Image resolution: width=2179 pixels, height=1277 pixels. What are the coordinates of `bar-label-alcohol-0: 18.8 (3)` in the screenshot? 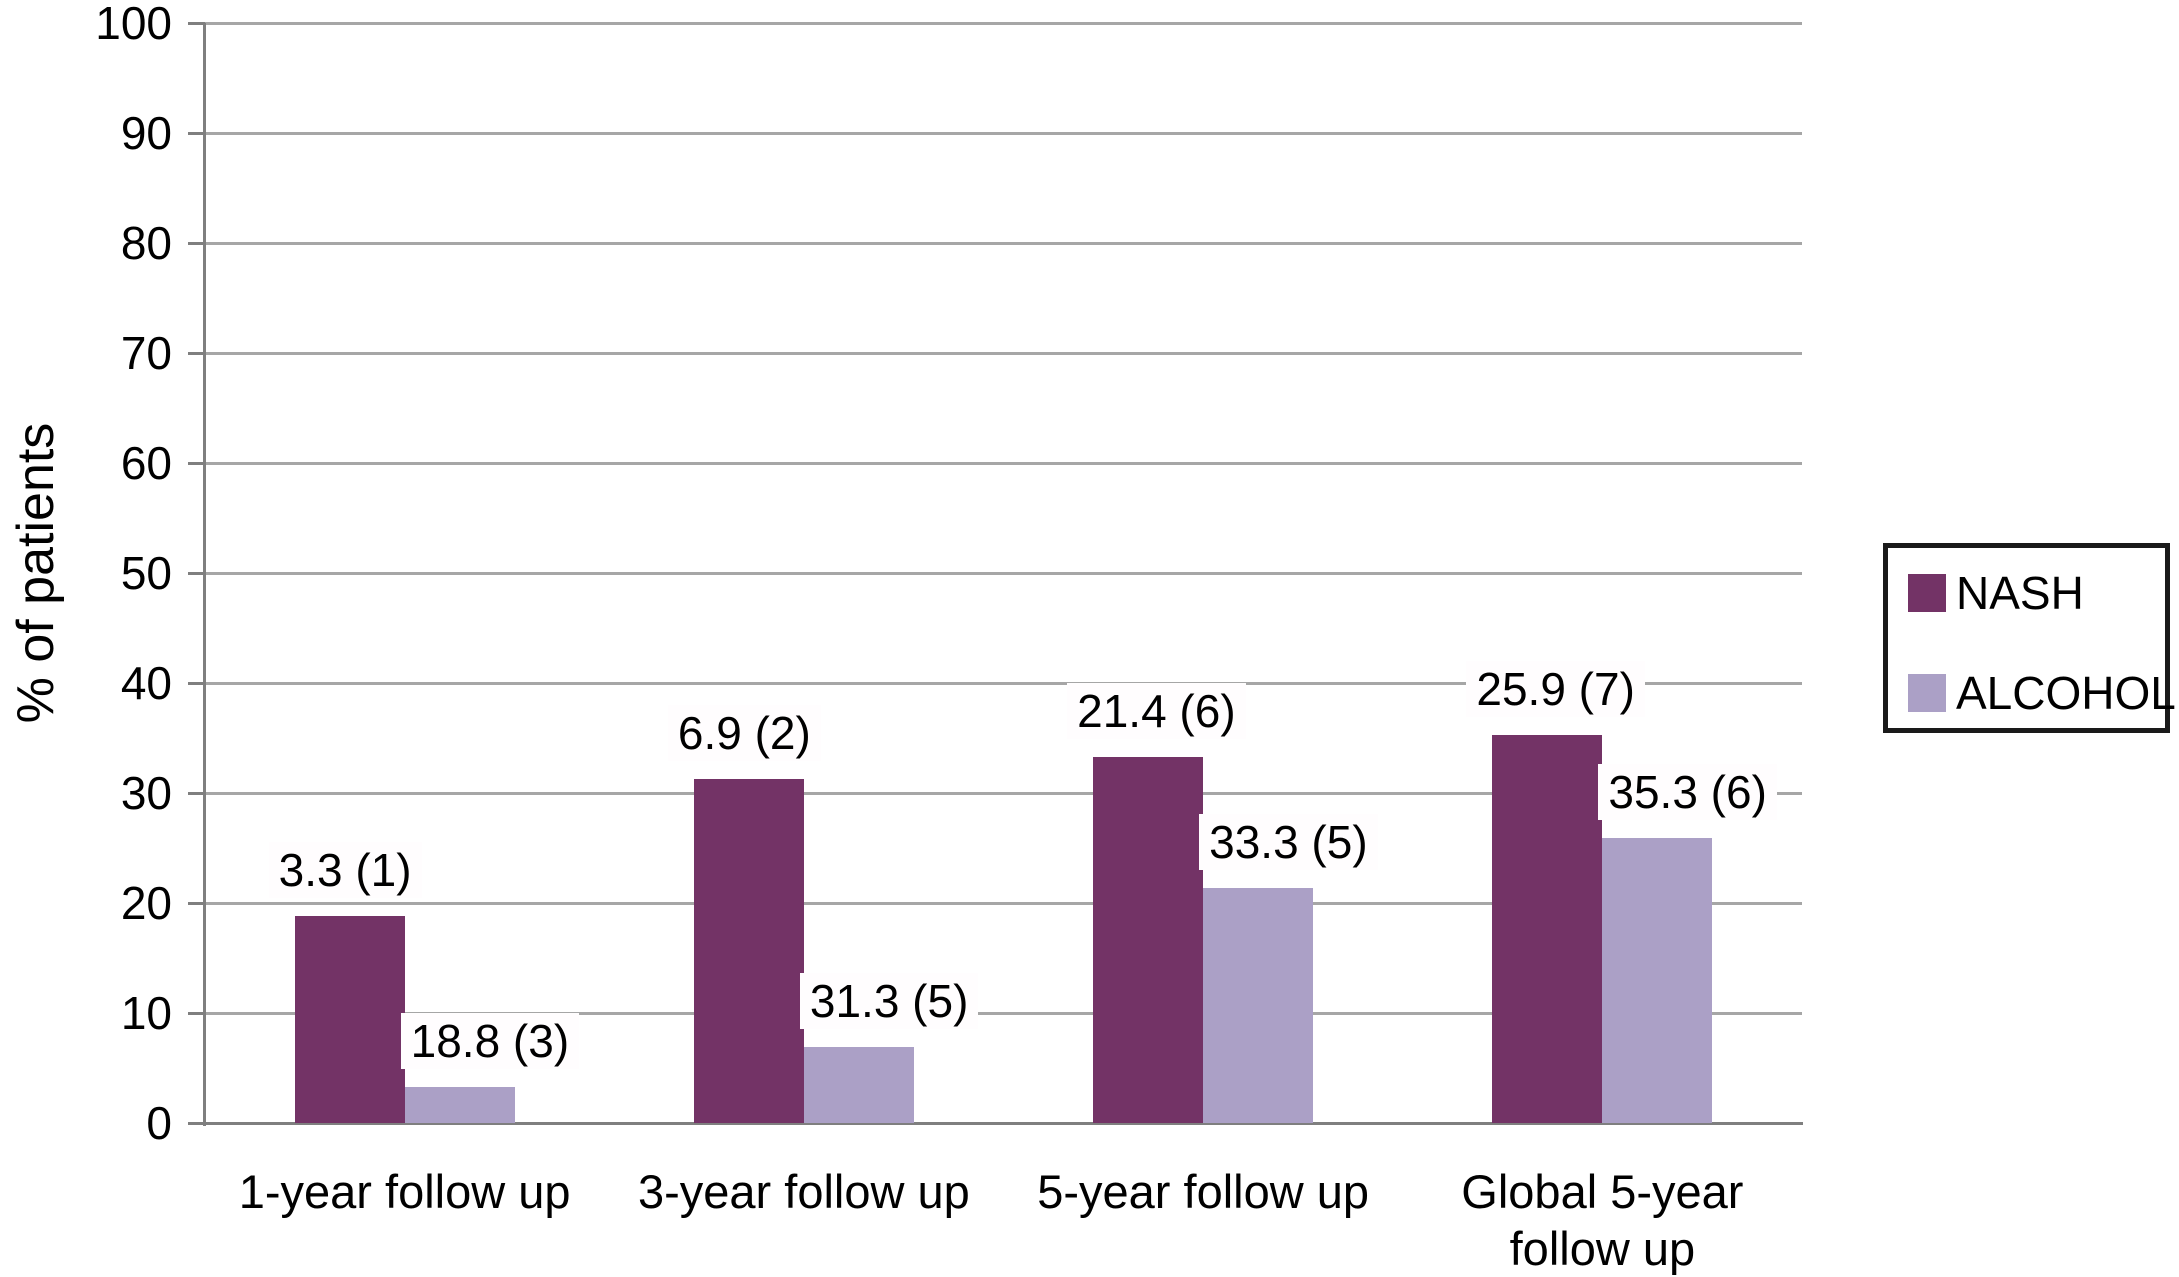 It's located at (490, 1040).